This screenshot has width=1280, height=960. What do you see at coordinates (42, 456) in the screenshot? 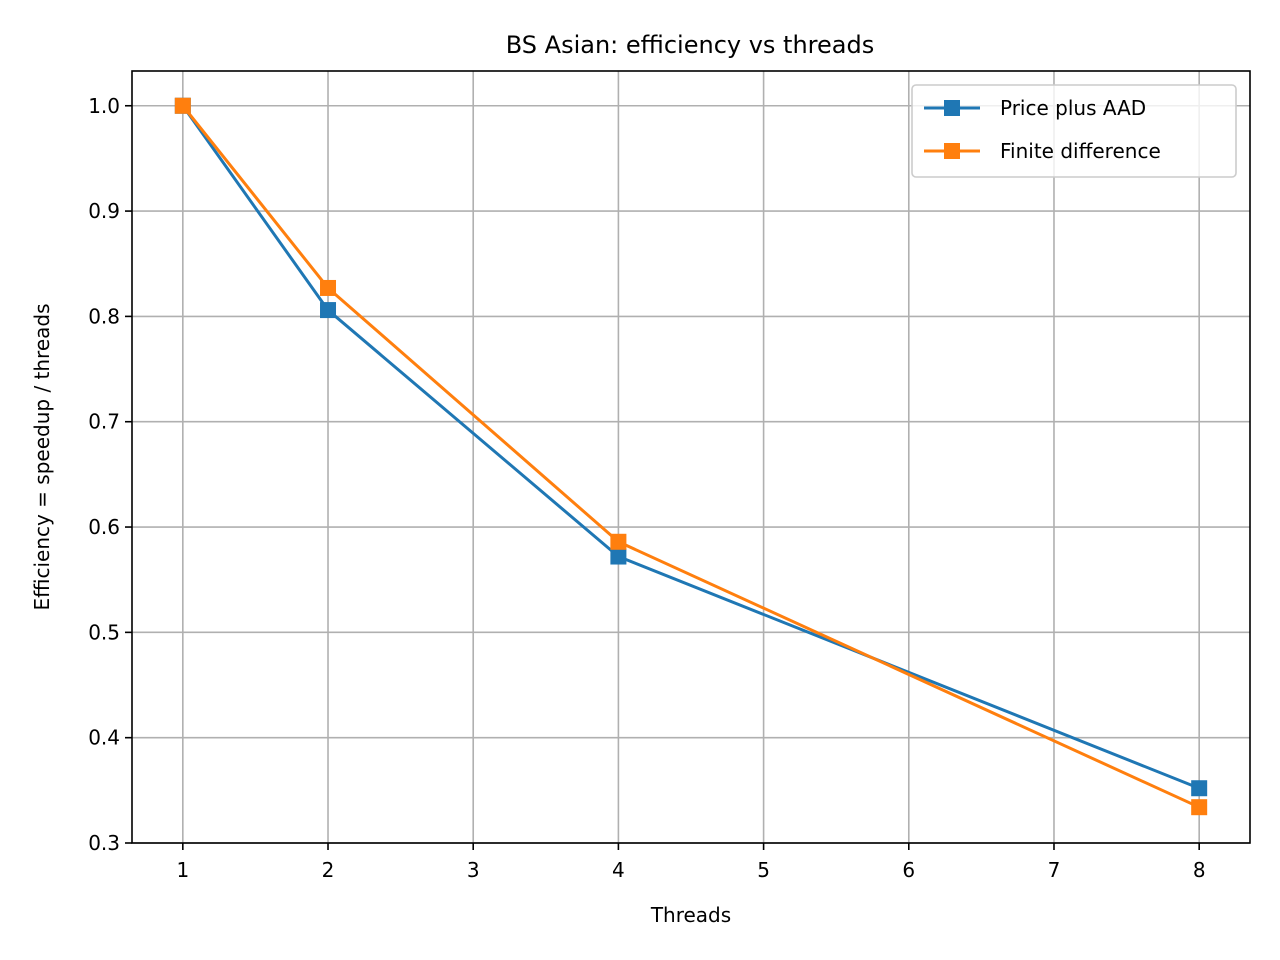
I see `y-axis-label: Efficiency = speedup / threads` at bounding box center [42, 456].